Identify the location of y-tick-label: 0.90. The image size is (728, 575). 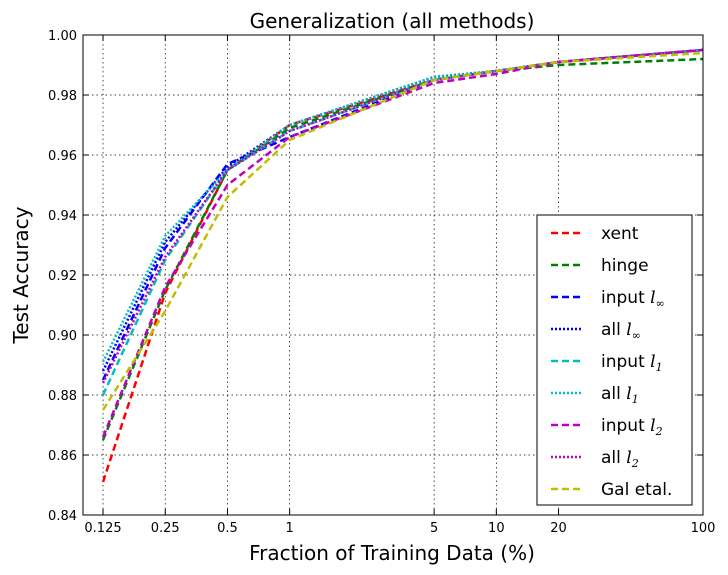
(62, 336).